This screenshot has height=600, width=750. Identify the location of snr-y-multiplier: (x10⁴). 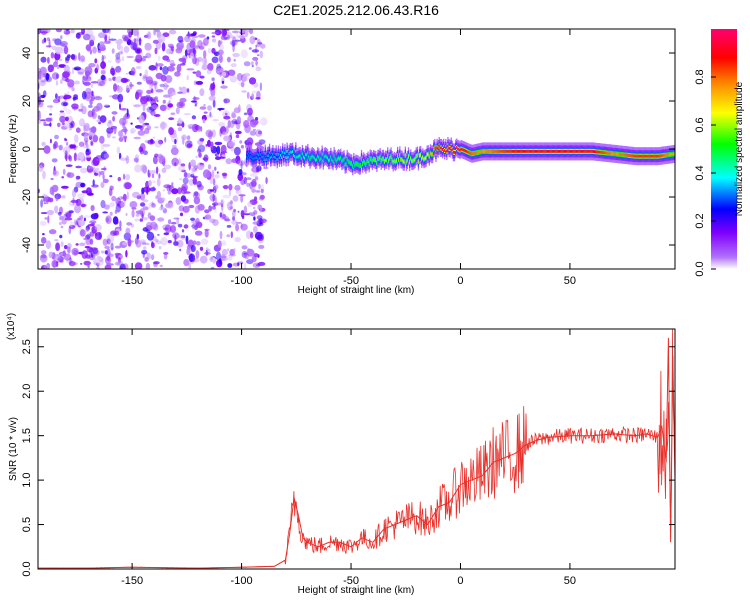
(11, 326).